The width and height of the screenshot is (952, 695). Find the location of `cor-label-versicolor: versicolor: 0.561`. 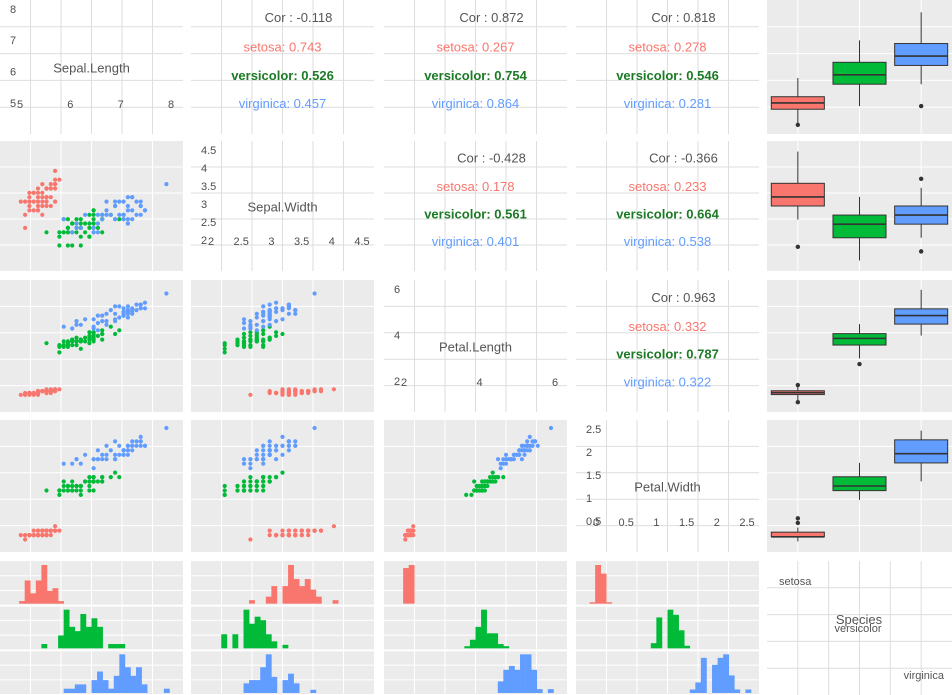

cor-label-versicolor: versicolor: 0.561 is located at coordinates (475, 214).